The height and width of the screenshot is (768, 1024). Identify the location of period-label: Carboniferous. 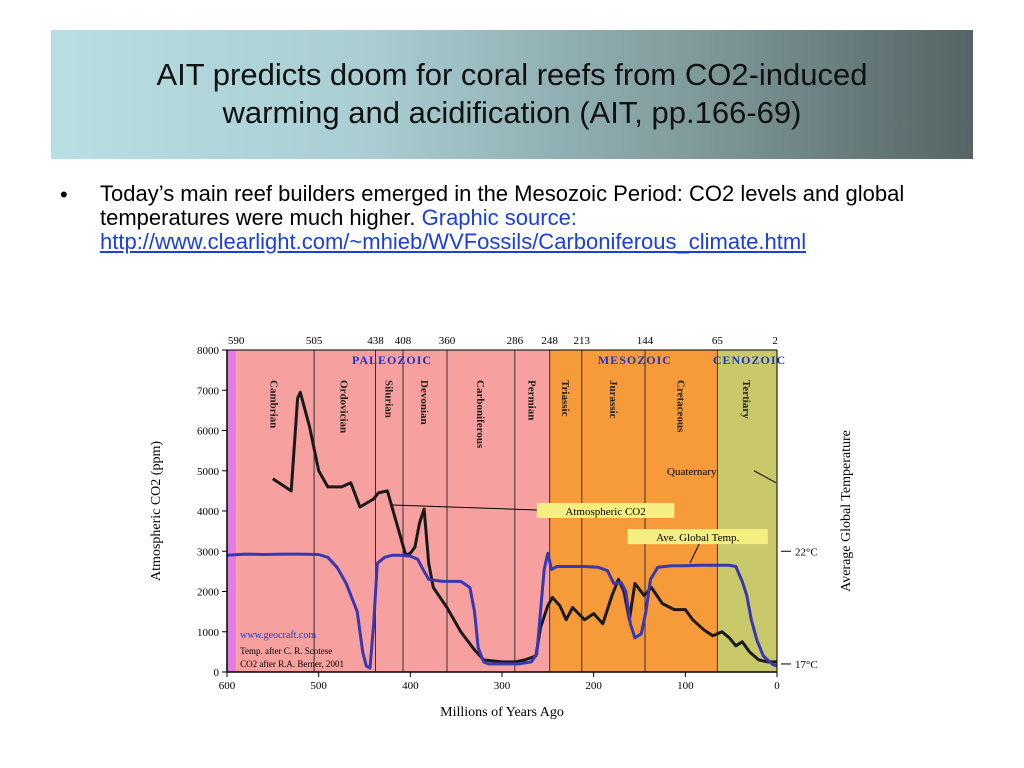
(480, 414).